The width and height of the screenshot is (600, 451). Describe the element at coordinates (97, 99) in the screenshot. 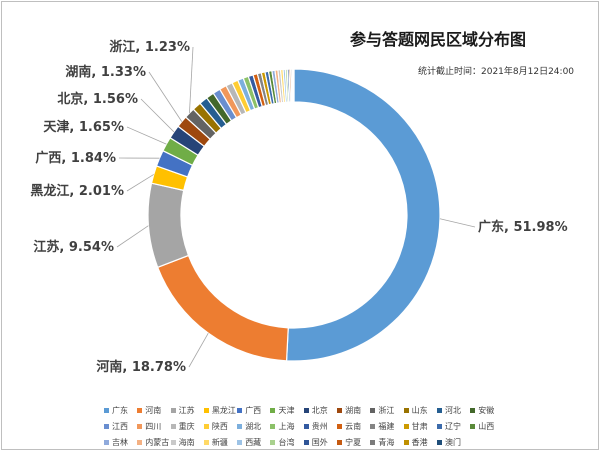

I see `data-label-6: 北京, 1.56%` at that location.